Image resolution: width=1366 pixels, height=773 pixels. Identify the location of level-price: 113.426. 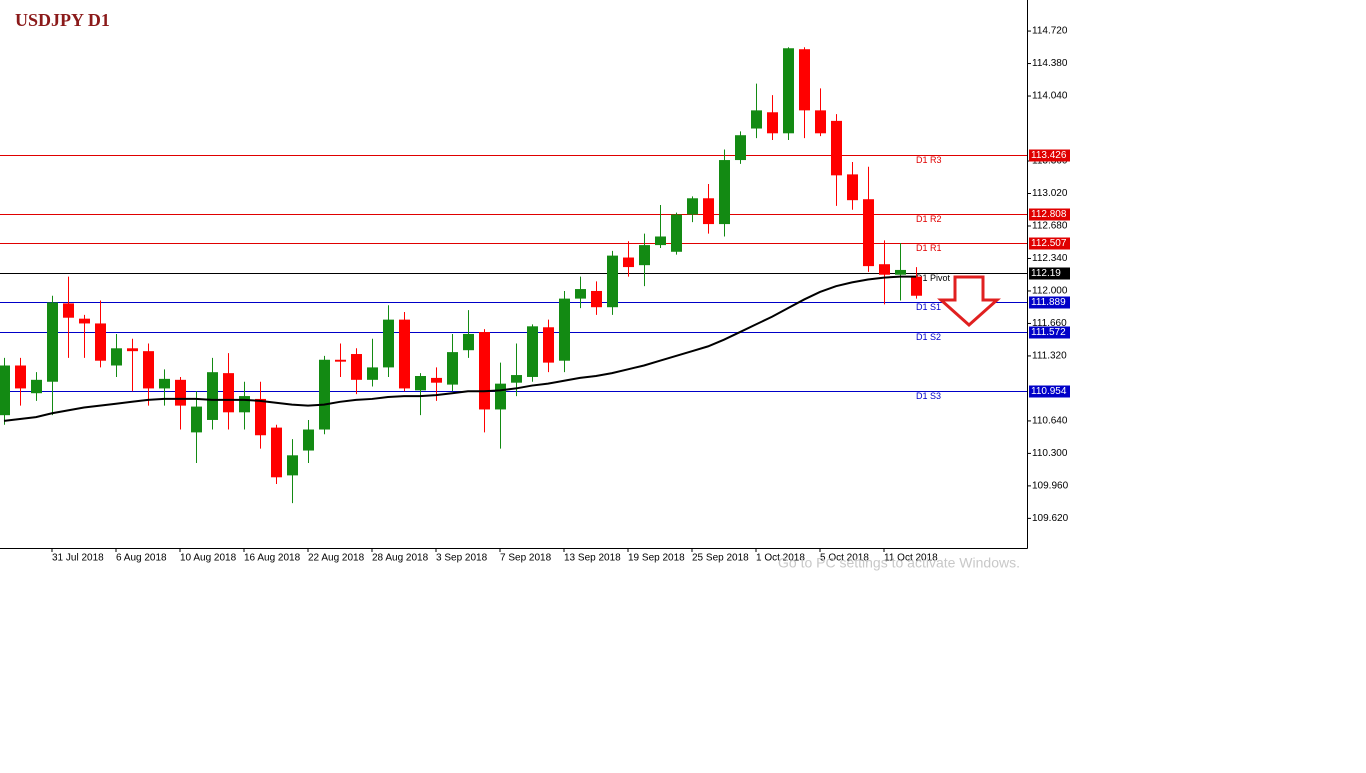
(1049, 155).